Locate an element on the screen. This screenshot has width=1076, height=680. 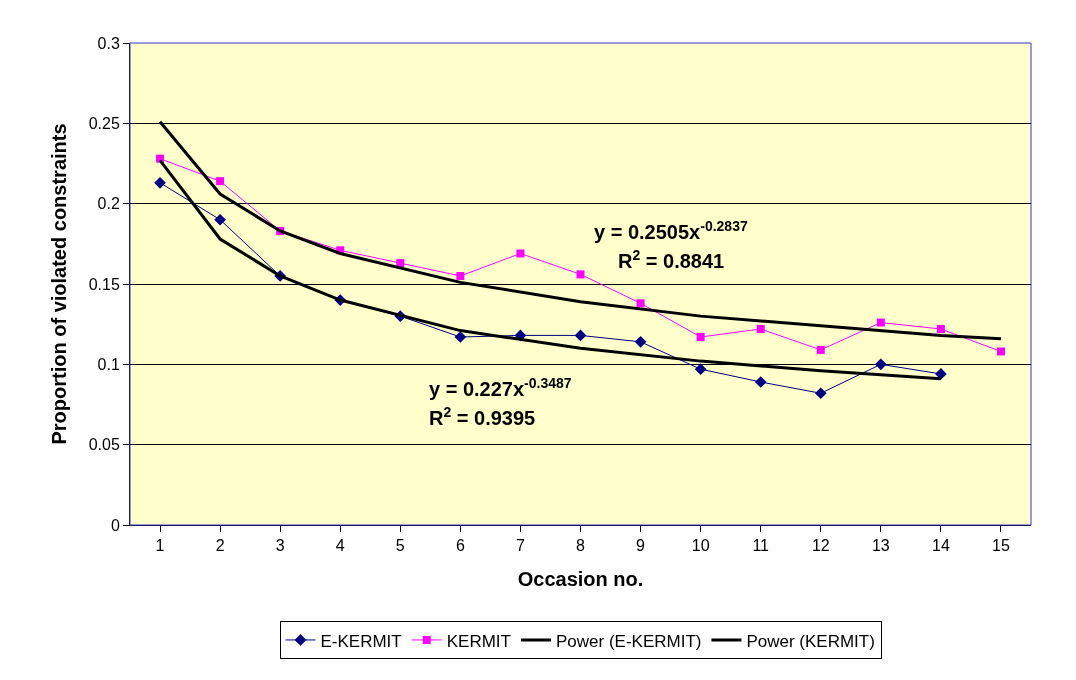
y-tick-label: 0.15 is located at coordinates (104, 284).